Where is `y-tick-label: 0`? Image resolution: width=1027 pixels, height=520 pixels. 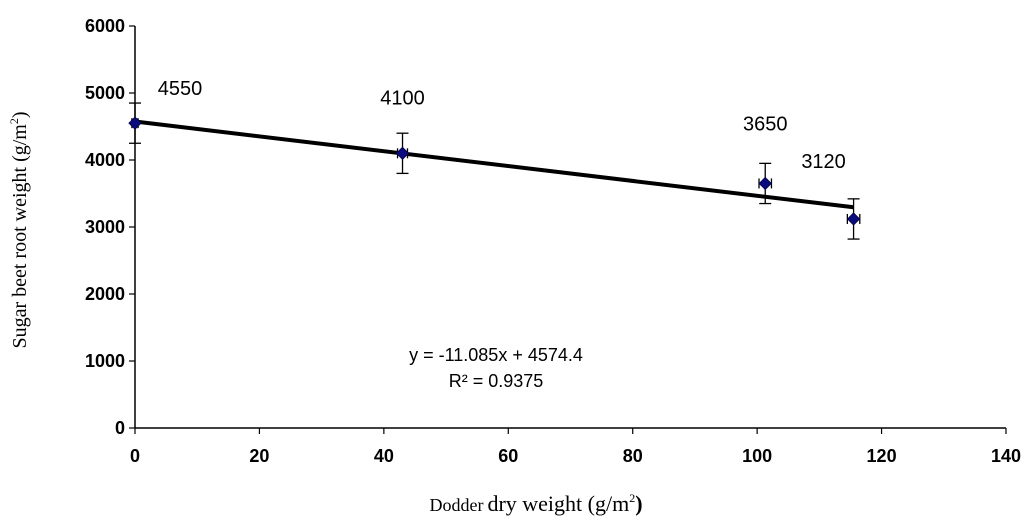
y-tick-label: 0 is located at coordinates (120, 428).